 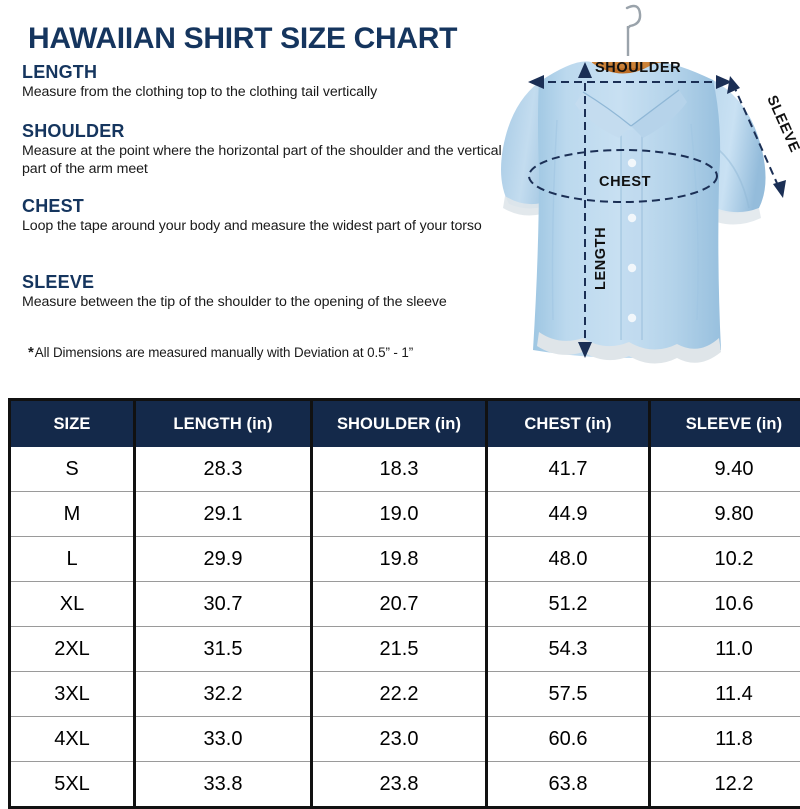 What do you see at coordinates (72, 514) in the screenshot?
I see `cell-size: M` at bounding box center [72, 514].